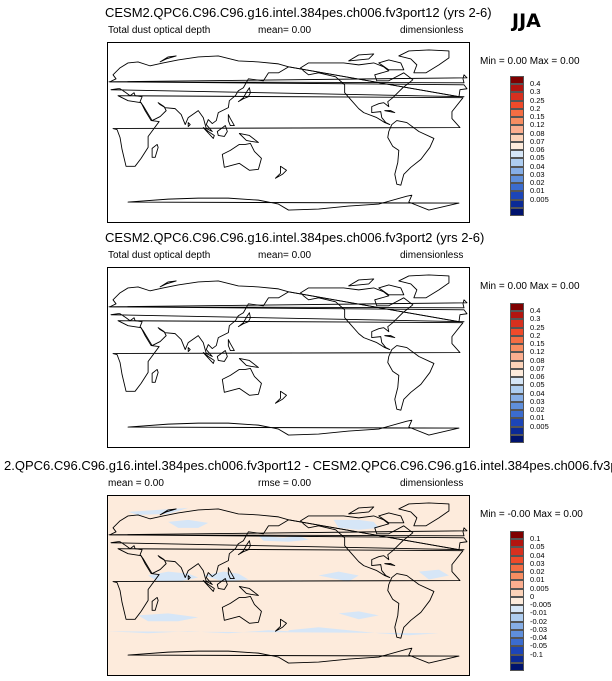 This screenshot has width=612, height=681. I want to click on min-label: Min =, so click(492, 286).